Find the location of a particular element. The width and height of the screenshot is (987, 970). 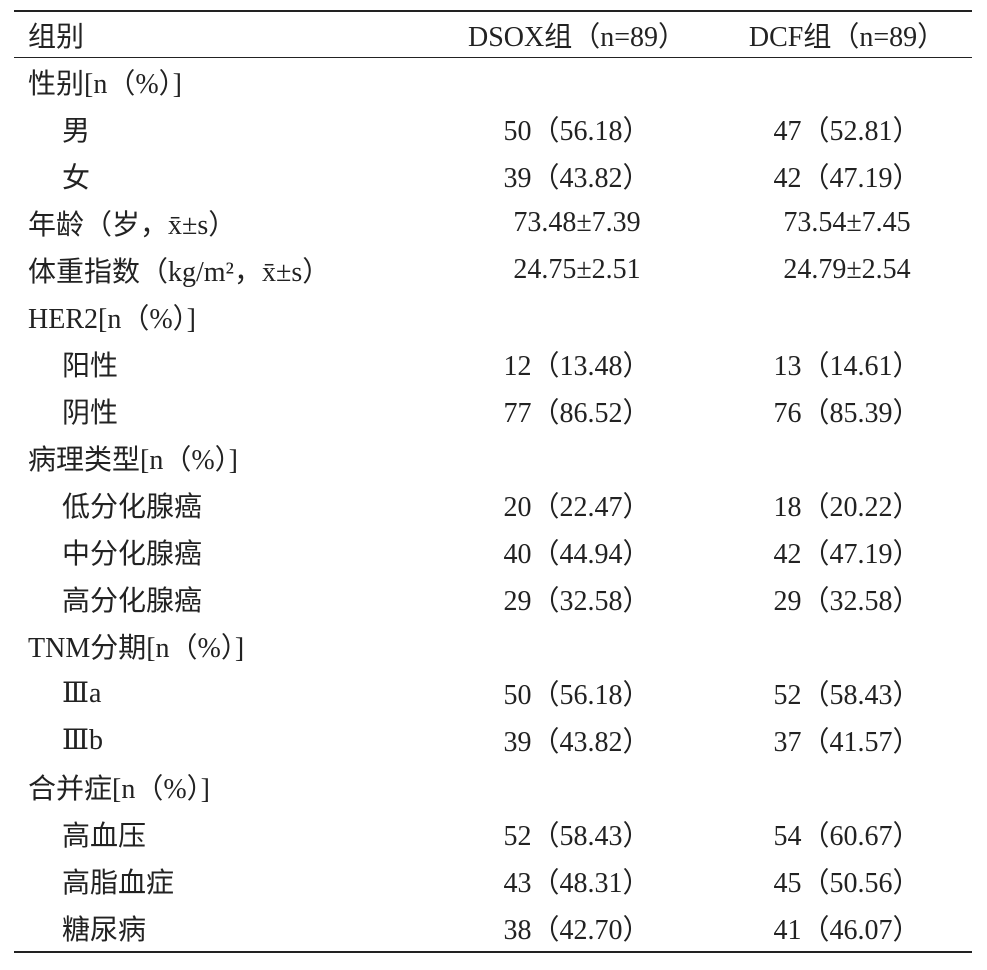

value-cell: 76（85.39） is located at coordinates (847, 413).